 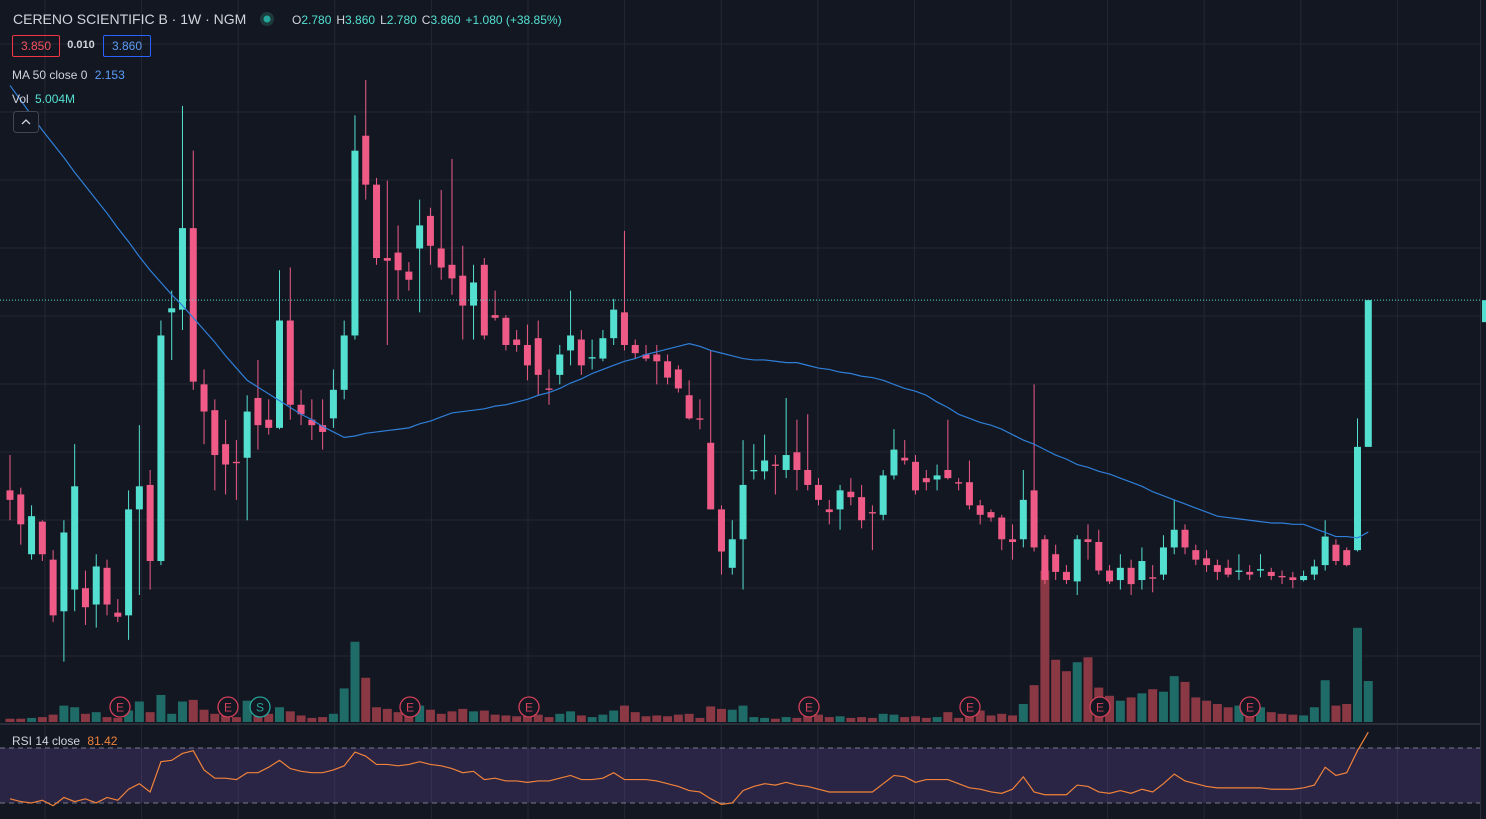 I want to click on volume-legend: Vol 5.004M, so click(x=43, y=99).